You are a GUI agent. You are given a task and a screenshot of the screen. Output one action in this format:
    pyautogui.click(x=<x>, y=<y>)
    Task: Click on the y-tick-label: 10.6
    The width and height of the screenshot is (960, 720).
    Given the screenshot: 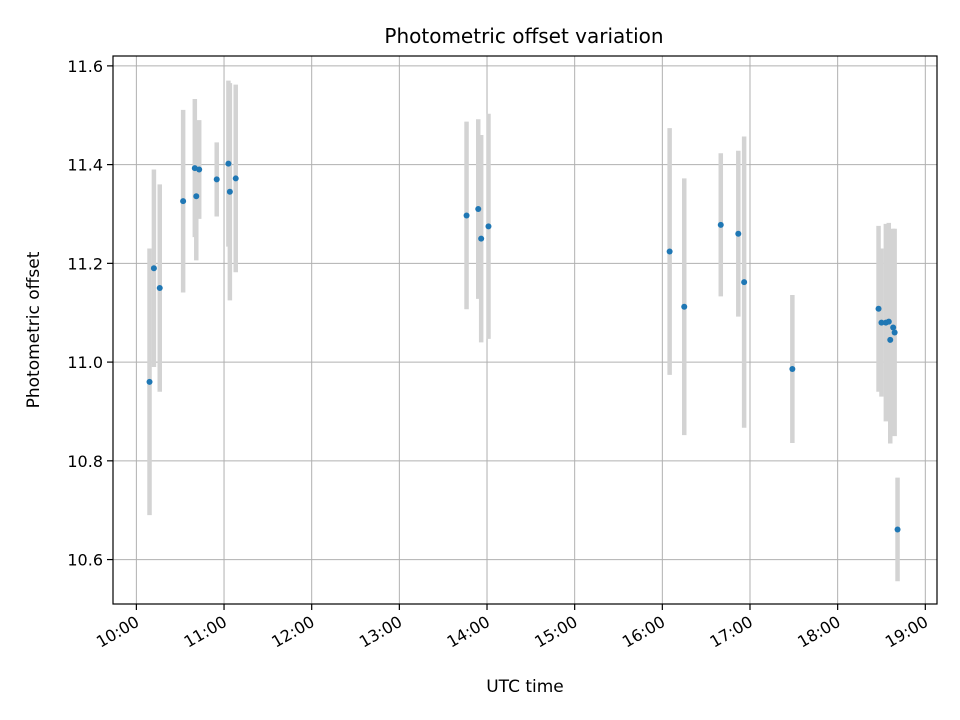 What is the action you would take?
    pyautogui.click(x=85, y=560)
    